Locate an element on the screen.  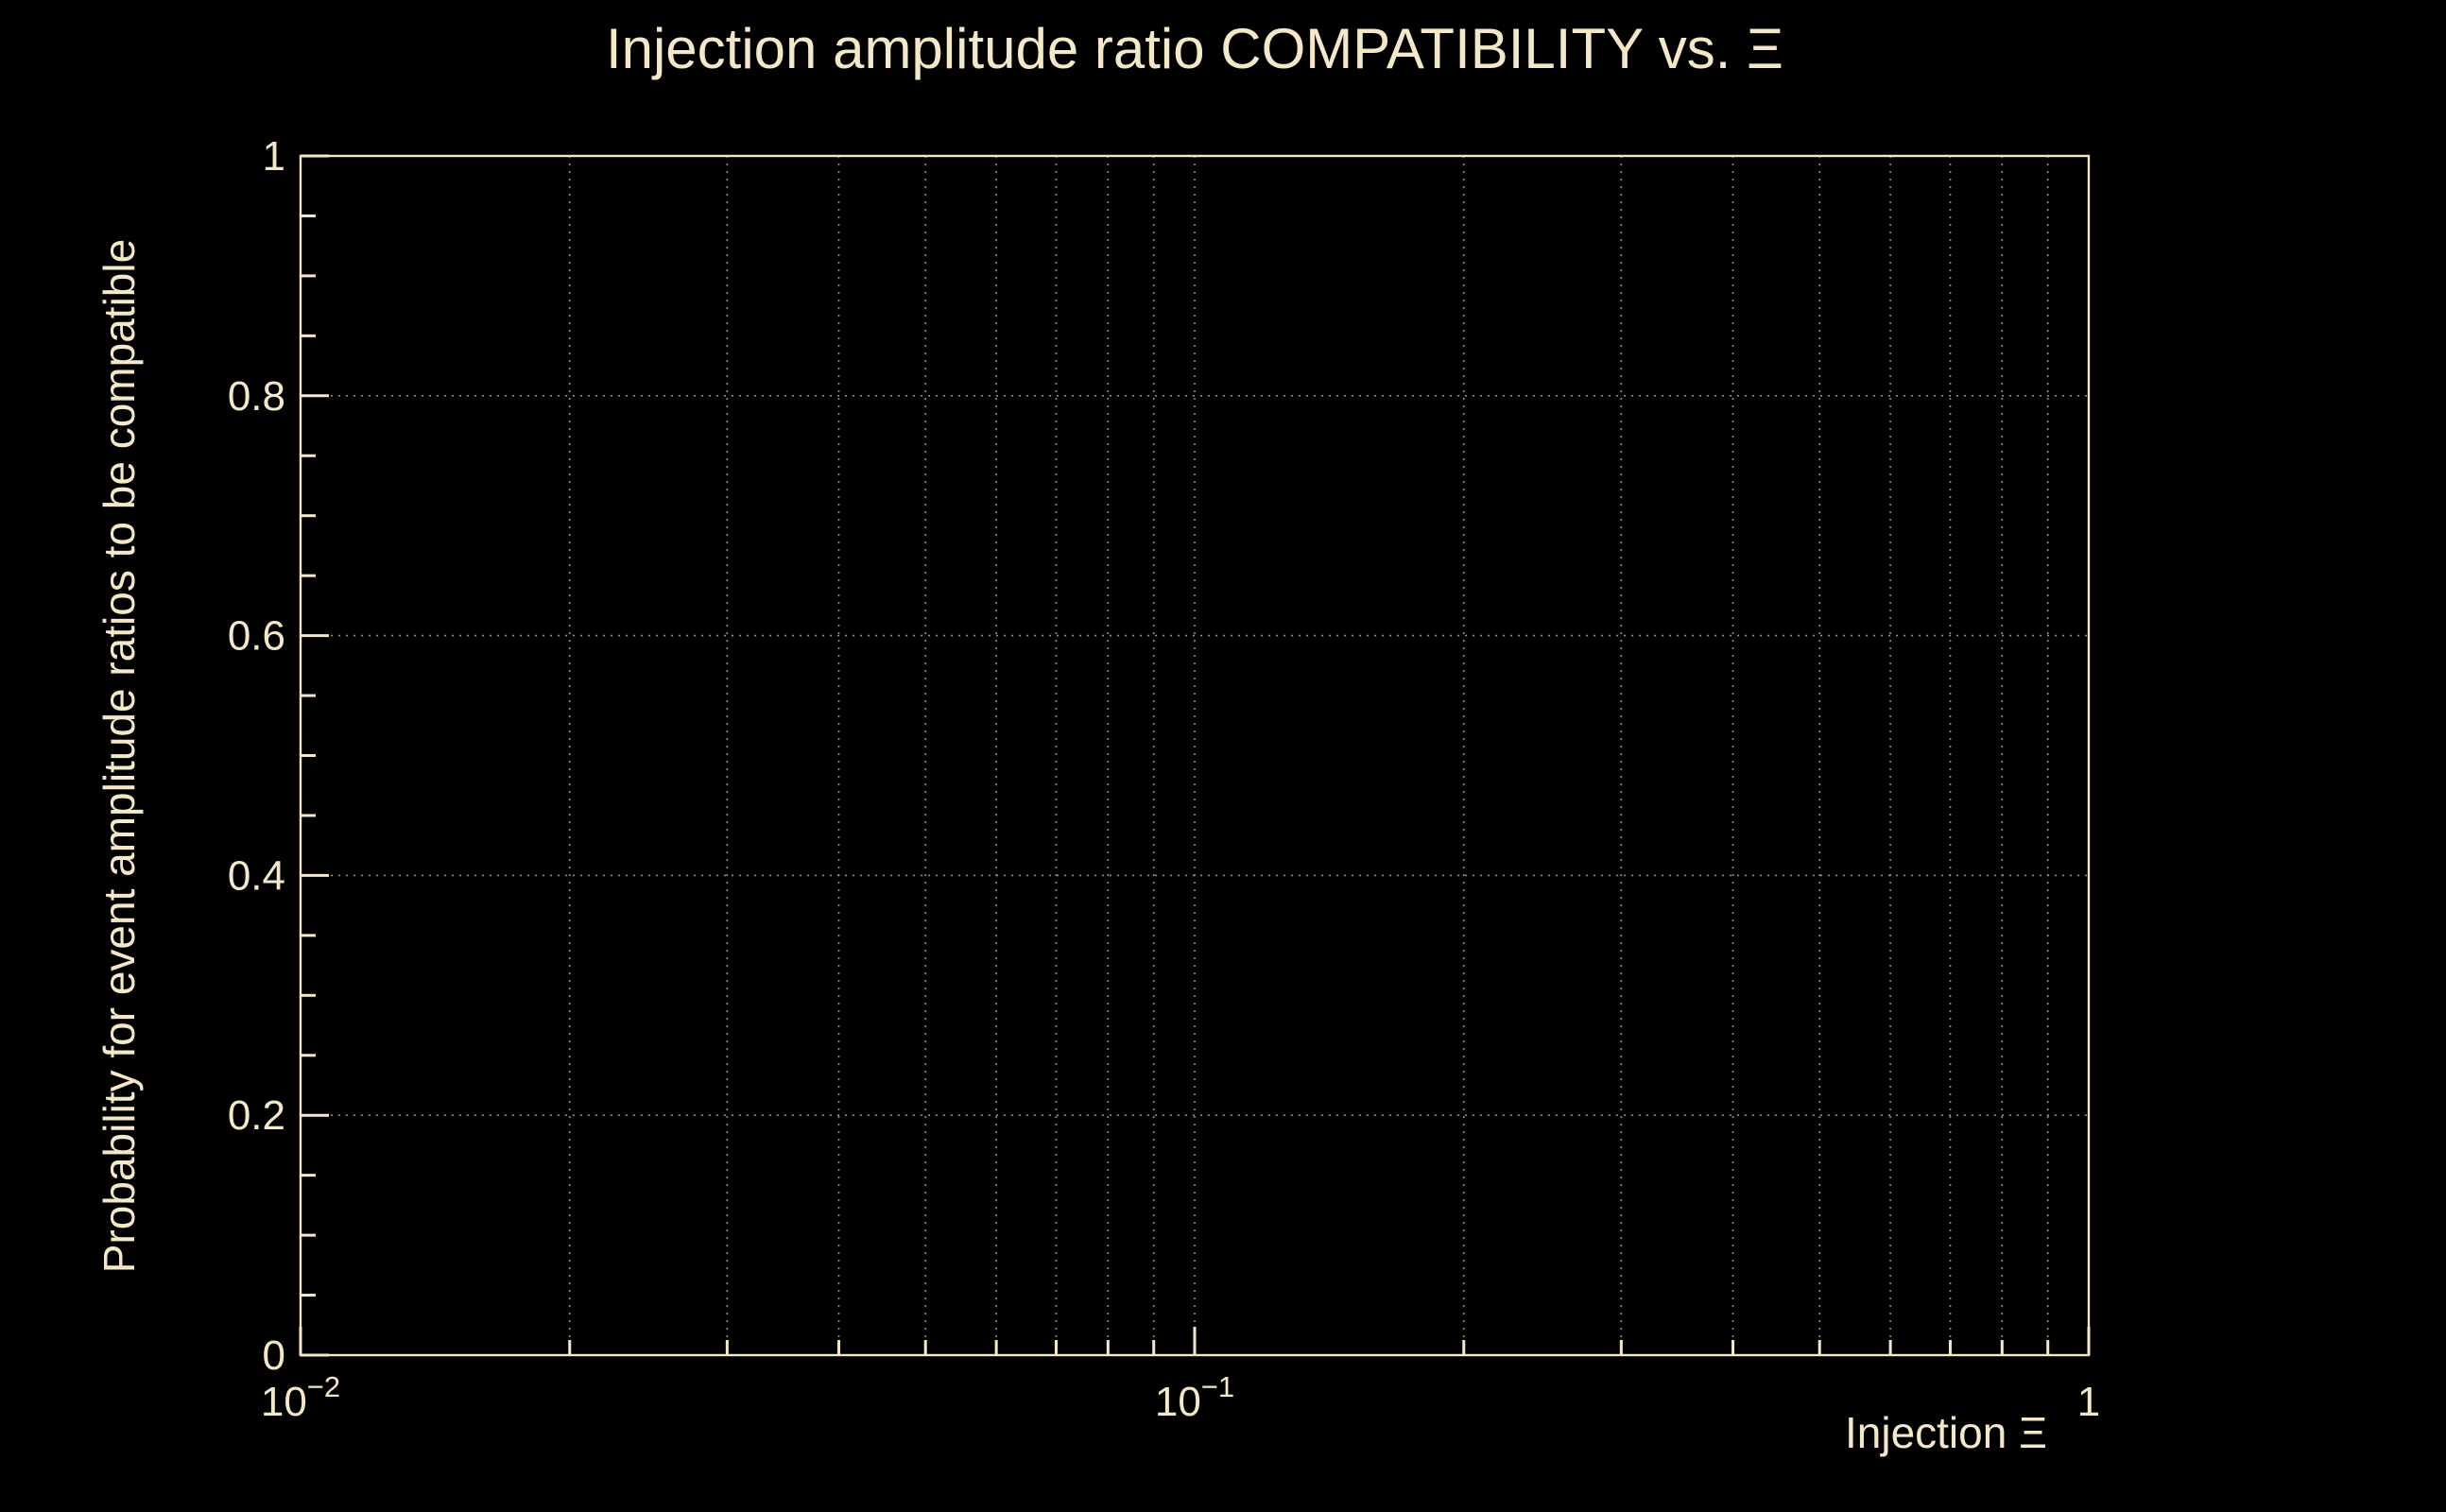
y-tick-label: 0.8 is located at coordinates (256, 396).